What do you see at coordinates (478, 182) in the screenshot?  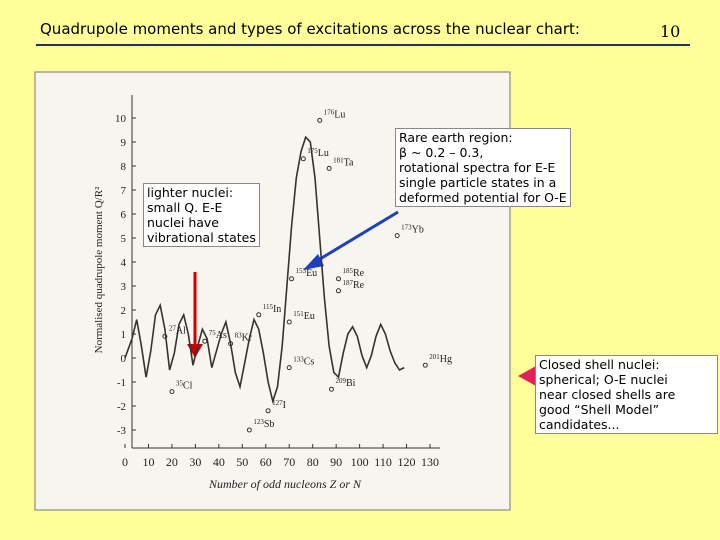 I see `callout-line: single particle states in a` at bounding box center [478, 182].